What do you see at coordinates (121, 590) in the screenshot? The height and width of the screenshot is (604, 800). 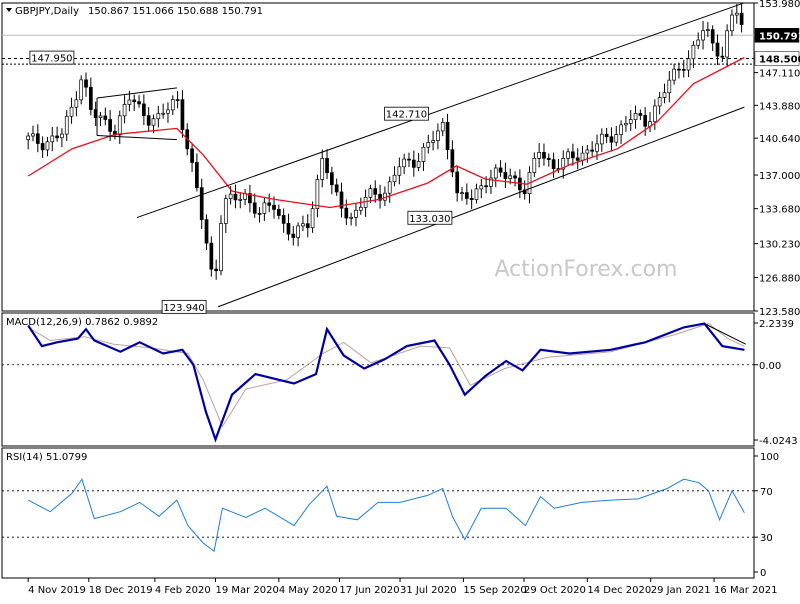 I see `x-tick-label: 18 Dec 2019` at bounding box center [121, 590].